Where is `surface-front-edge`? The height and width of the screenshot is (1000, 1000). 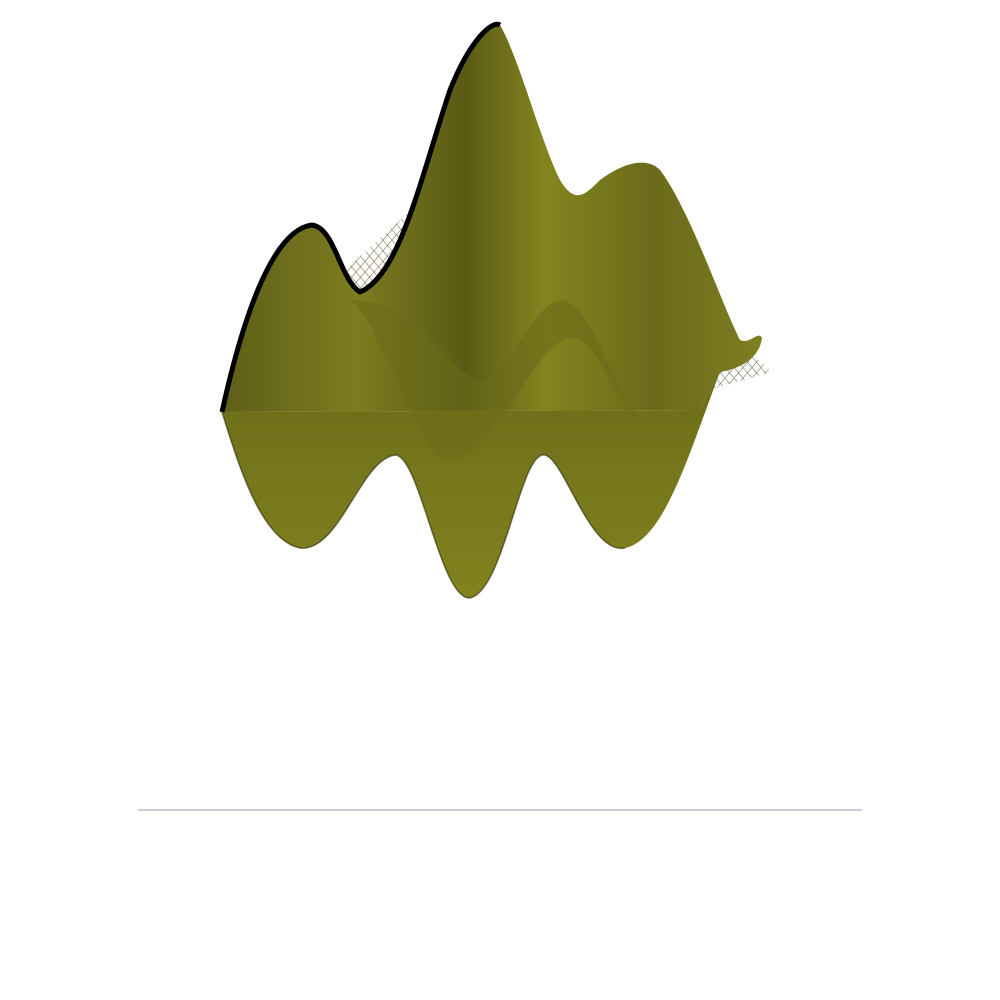
surface-front-edge is located at coordinates (423, 505).